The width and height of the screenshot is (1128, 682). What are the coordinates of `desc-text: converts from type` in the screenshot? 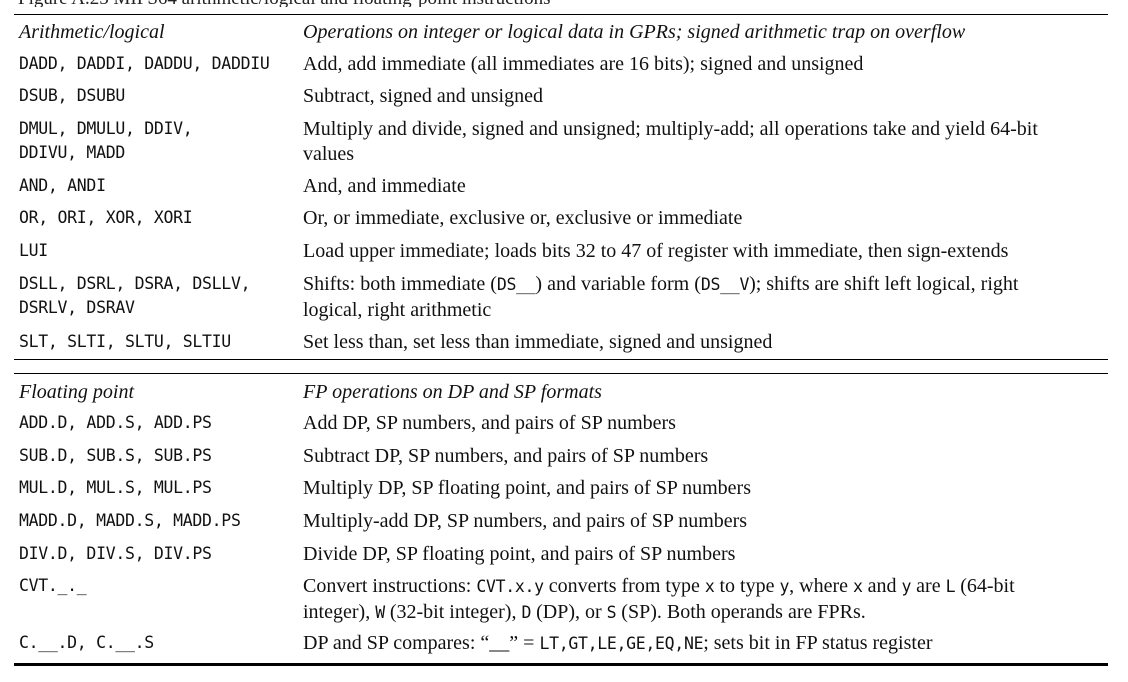 It's located at (624, 586).